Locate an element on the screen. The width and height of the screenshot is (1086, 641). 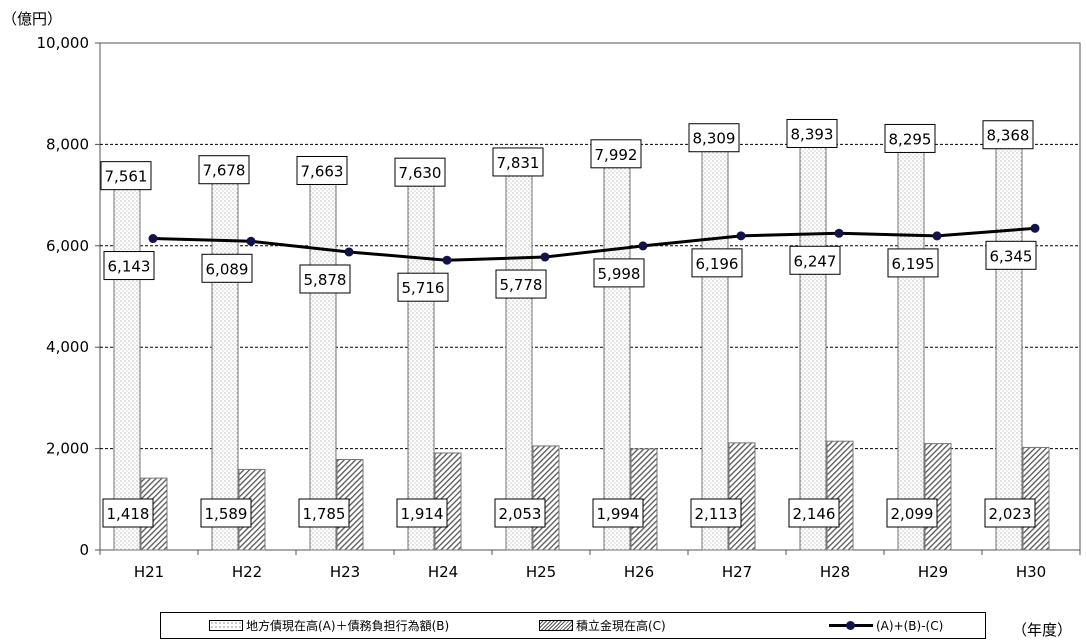
data-label-debt: 7,561 is located at coordinates (126, 177).